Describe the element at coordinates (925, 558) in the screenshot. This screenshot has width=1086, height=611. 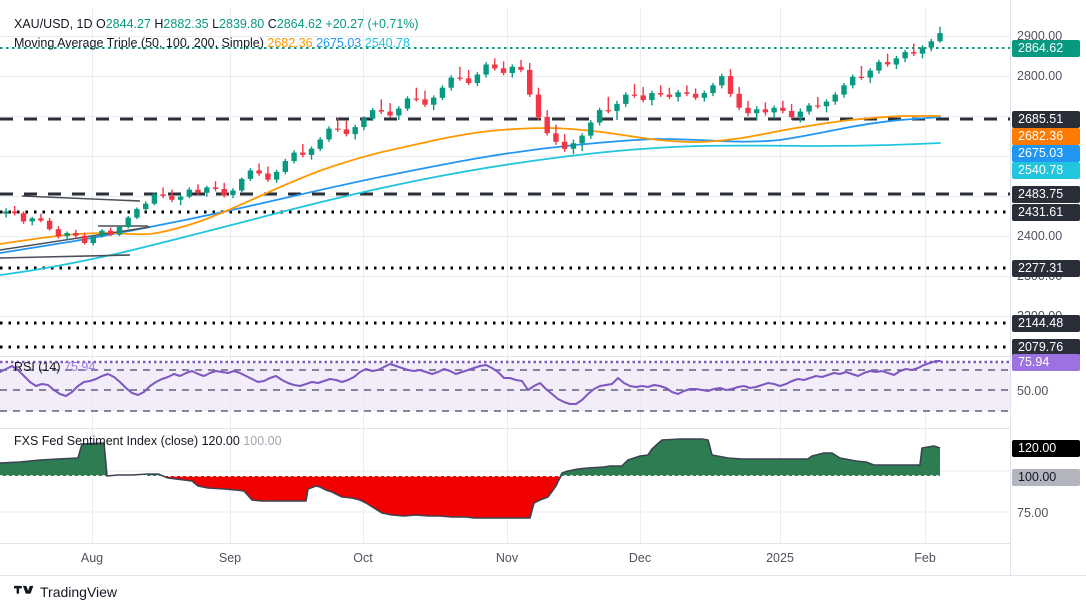
I see `xtick-feb: Feb` at that location.